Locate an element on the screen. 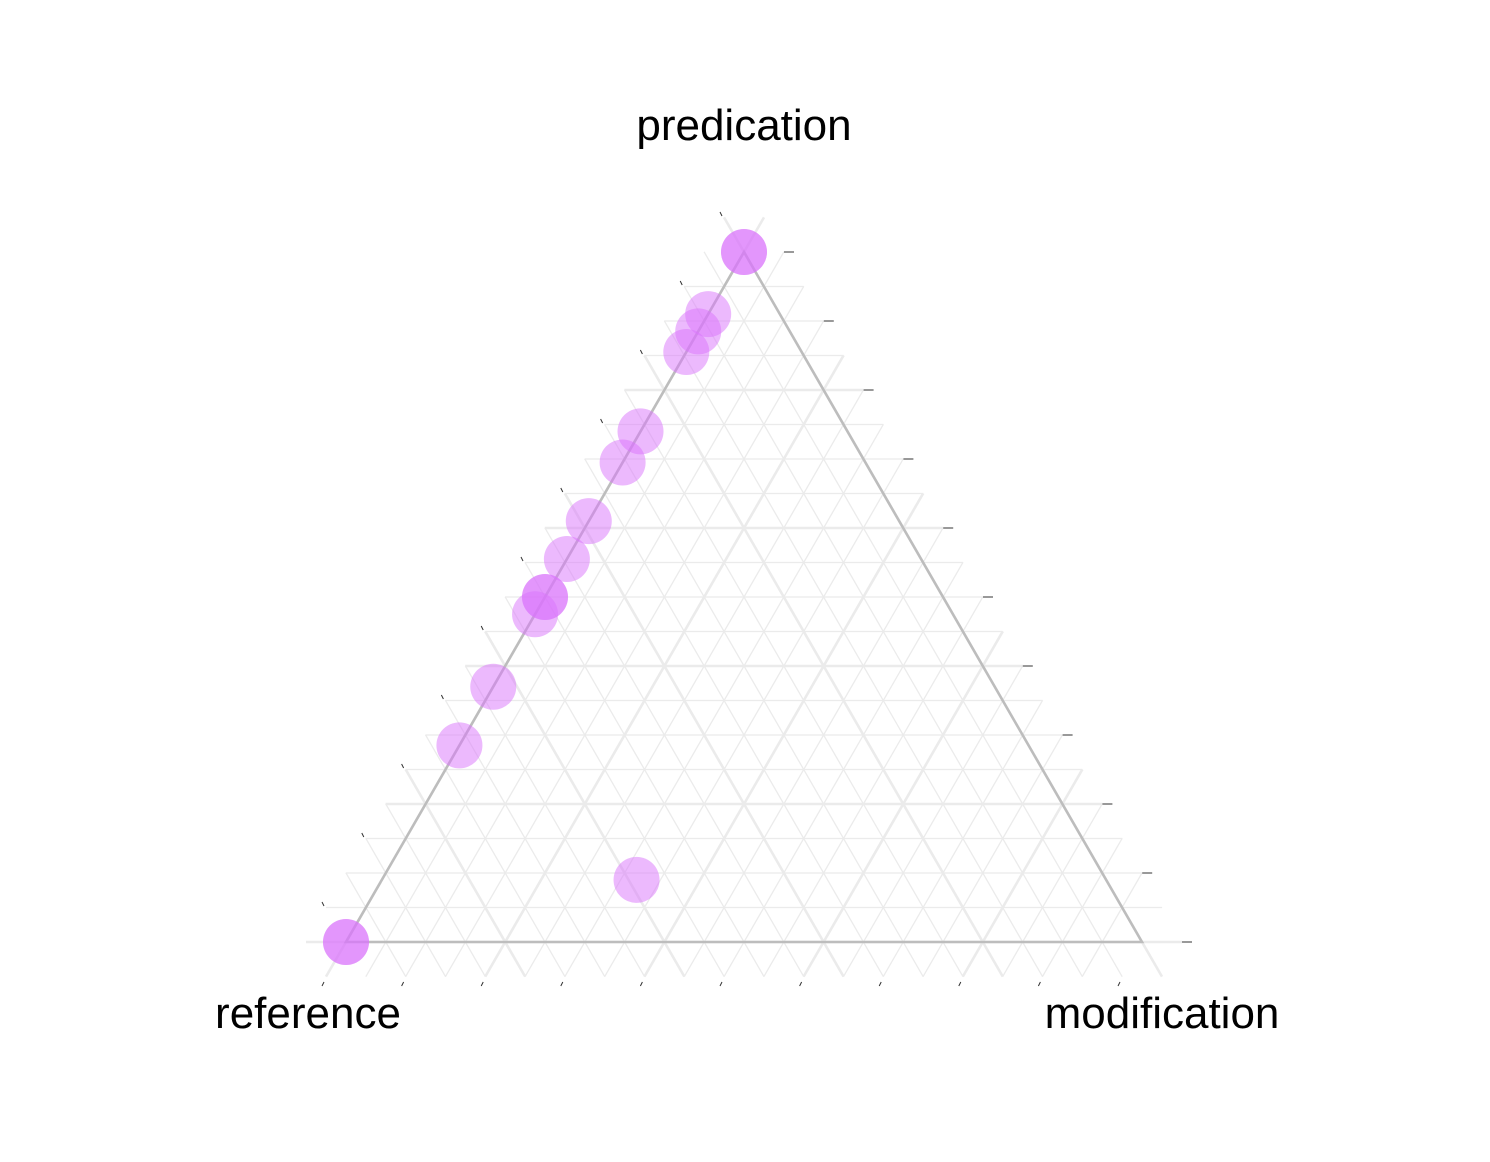  axis-label-predication: predication is located at coordinates (743, 125).